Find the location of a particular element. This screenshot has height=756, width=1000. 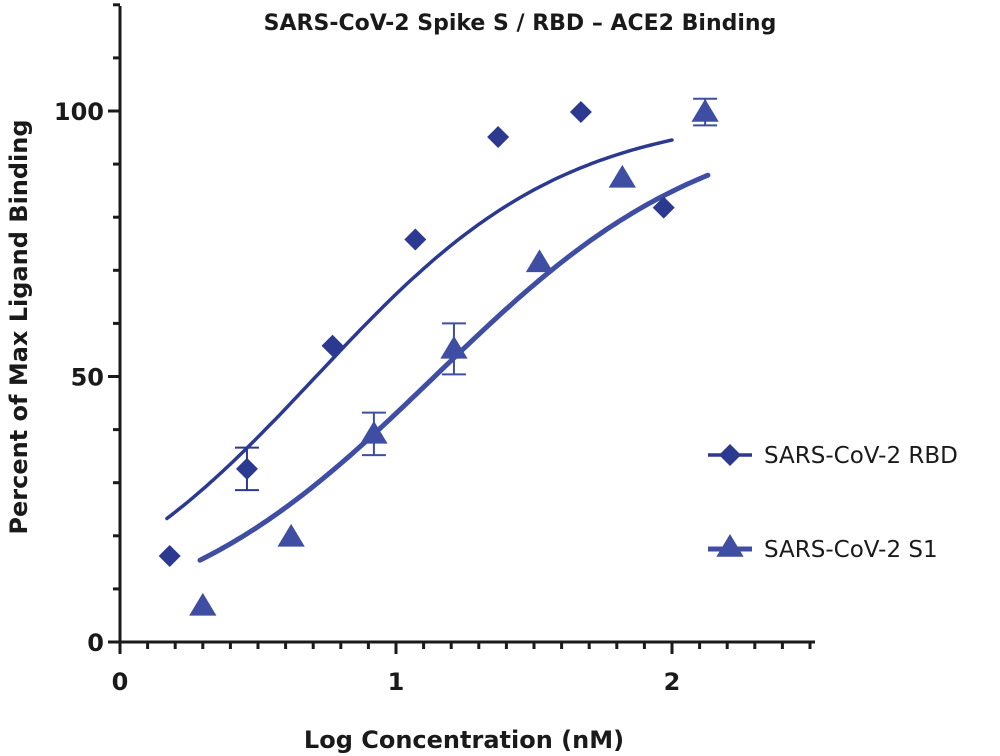

x-tick-label: 1 is located at coordinates (396, 682).